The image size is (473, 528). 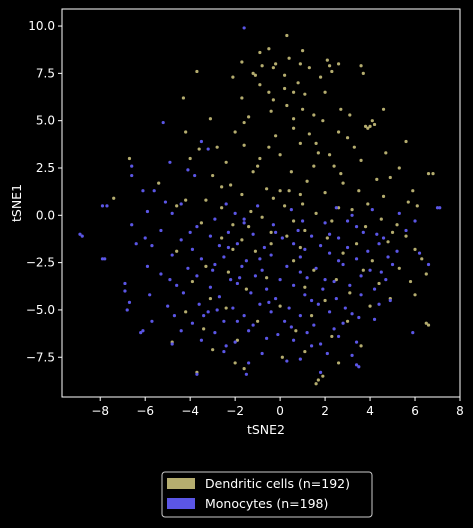 What do you see at coordinates (181, 483) in the screenshot?
I see `legend-swatch-dendritic` at bounding box center [181, 483].